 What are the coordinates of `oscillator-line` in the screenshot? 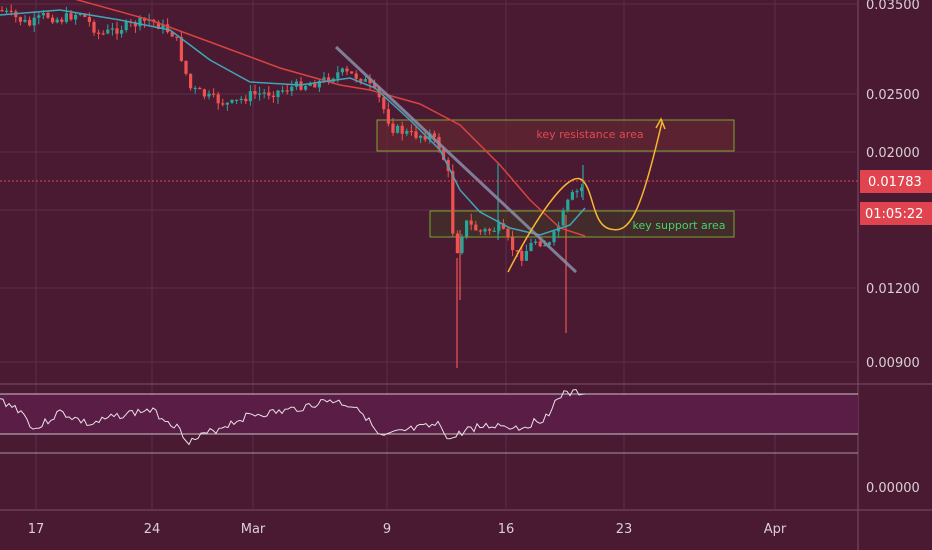 It's located at (293, 417).